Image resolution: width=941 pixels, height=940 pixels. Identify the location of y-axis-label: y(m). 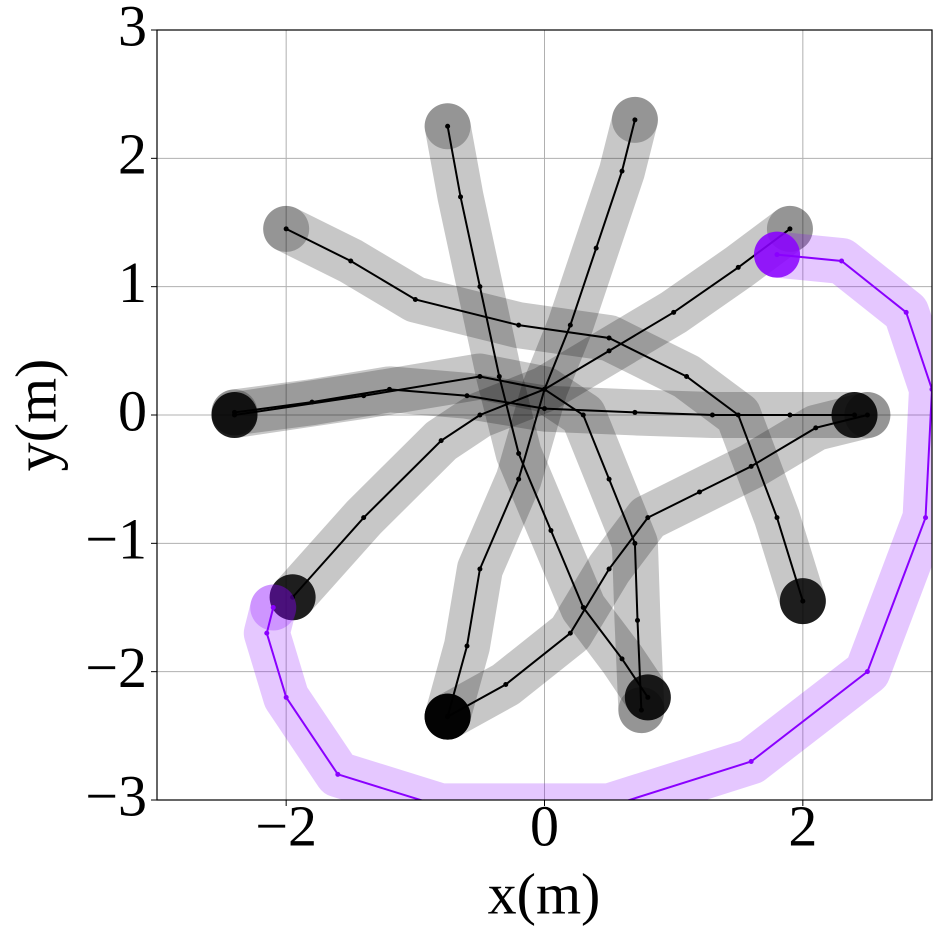
(35, 415).